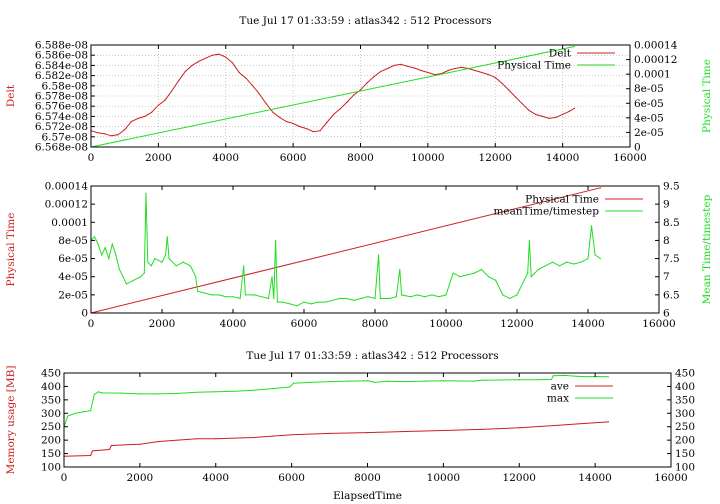 This screenshot has height=504, width=720. I want to click on y2-tick-label: 9.5, so click(671, 187).